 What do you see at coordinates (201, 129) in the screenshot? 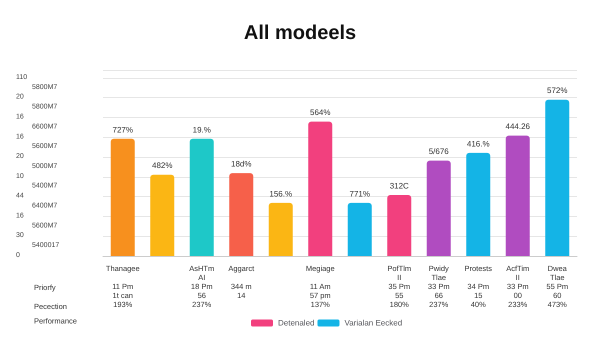
I see `text: 19.%` at bounding box center [201, 129].